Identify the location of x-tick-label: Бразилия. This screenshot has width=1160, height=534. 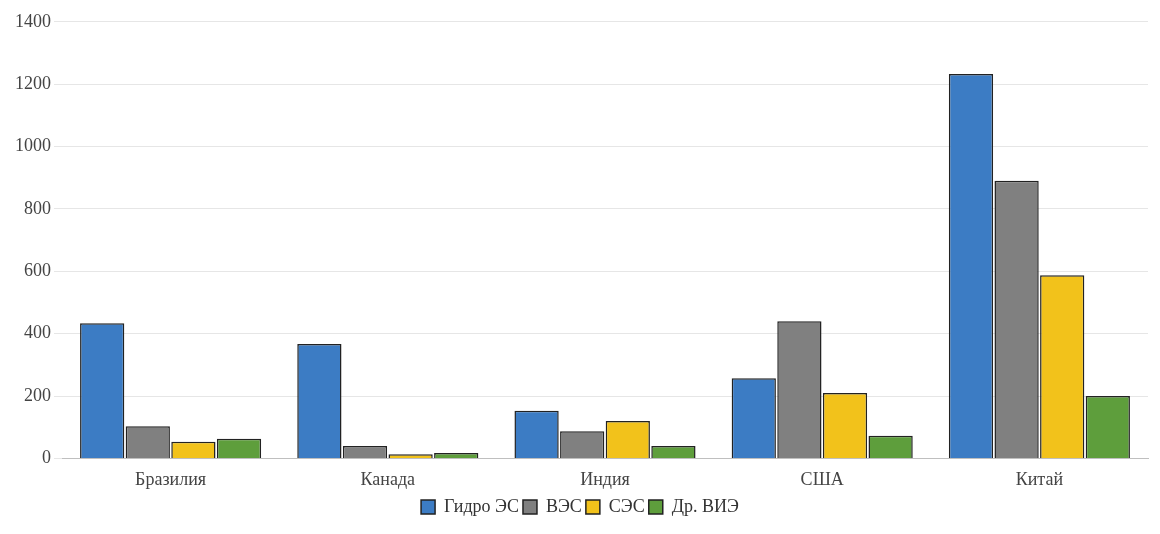
(171, 478).